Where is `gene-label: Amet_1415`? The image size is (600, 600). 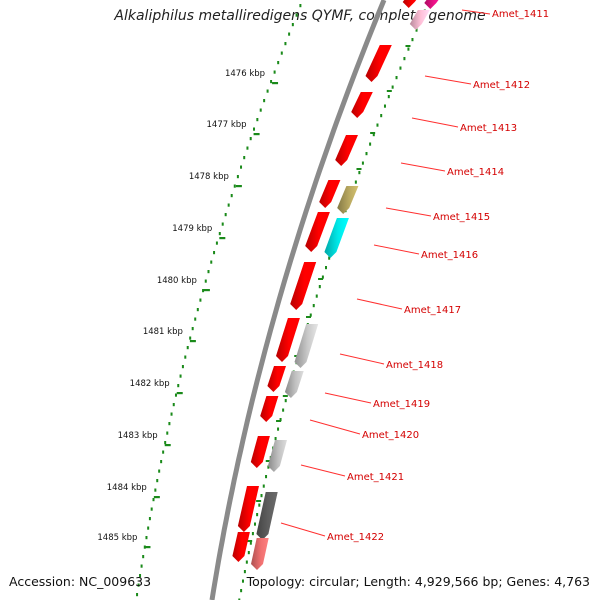 gene-label: Amet_1415 is located at coordinates (461, 217).